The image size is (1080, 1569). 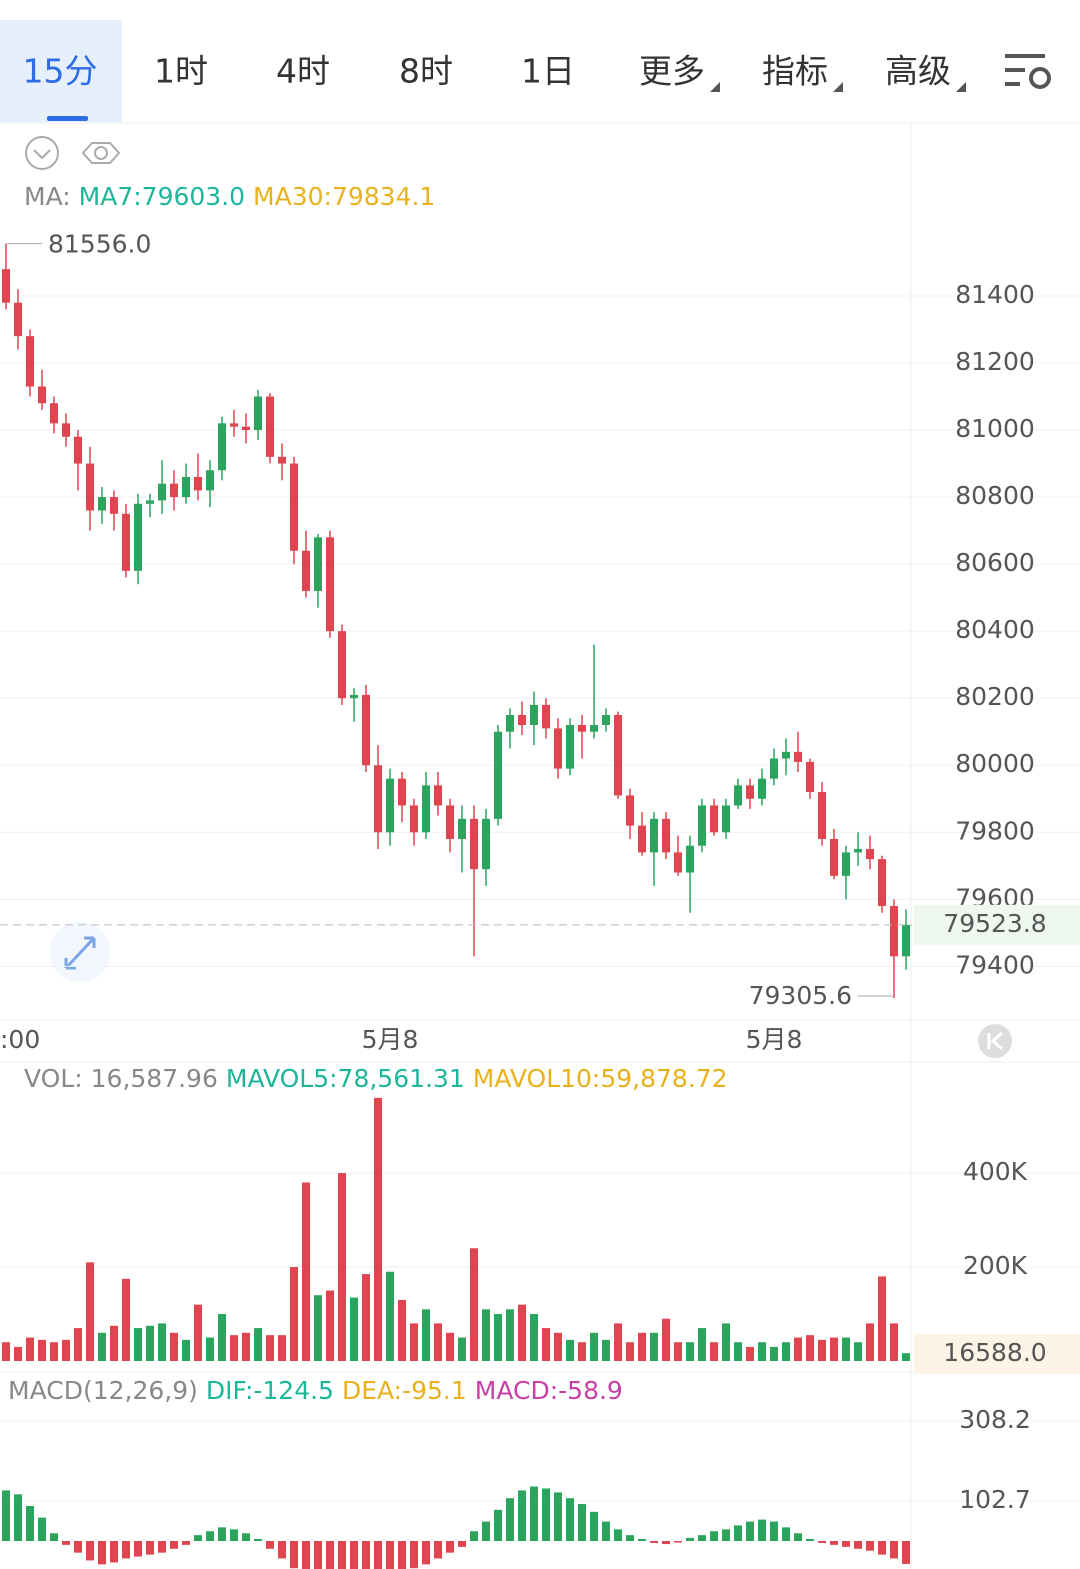 What do you see at coordinates (1028, 71) in the screenshot?
I see `settings-icon` at bounding box center [1028, 71].